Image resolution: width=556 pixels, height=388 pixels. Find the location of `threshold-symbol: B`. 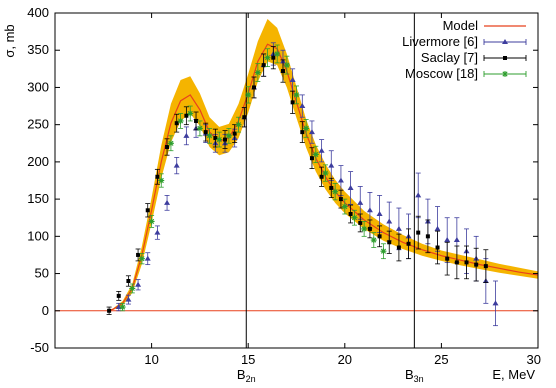

threshold-symbol: B is located at coordinates (409, 374).